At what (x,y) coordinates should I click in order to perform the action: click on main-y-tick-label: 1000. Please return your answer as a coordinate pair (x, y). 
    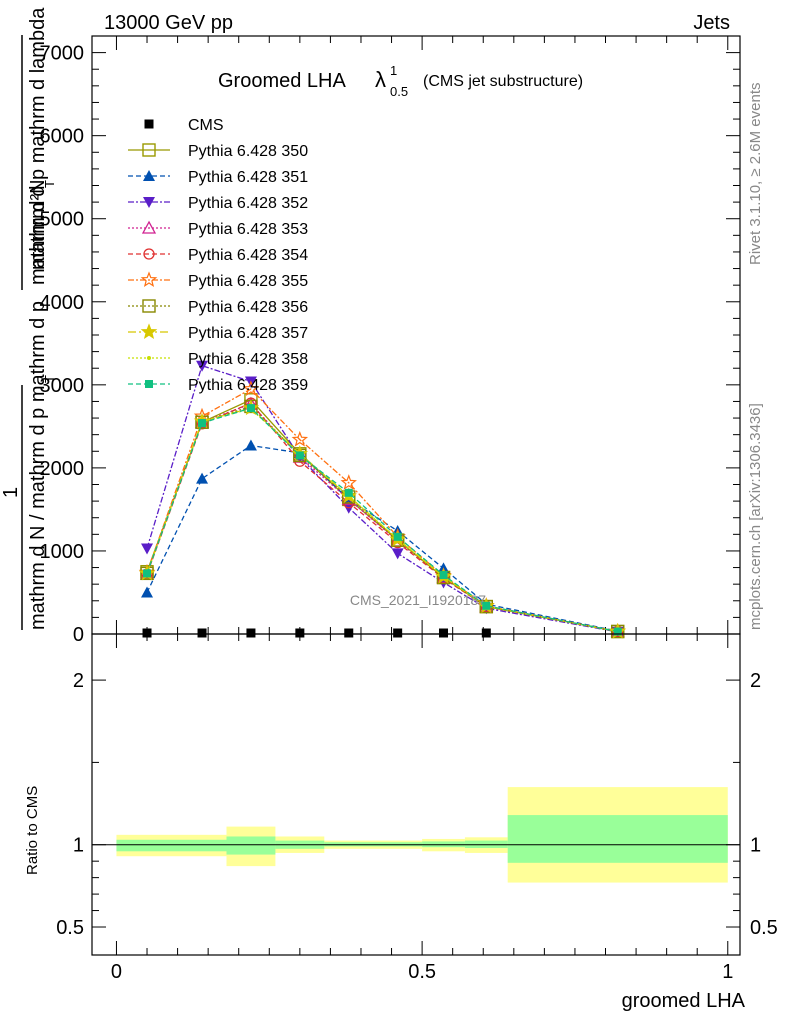
    Looking at the image, I should click on (62, 552).